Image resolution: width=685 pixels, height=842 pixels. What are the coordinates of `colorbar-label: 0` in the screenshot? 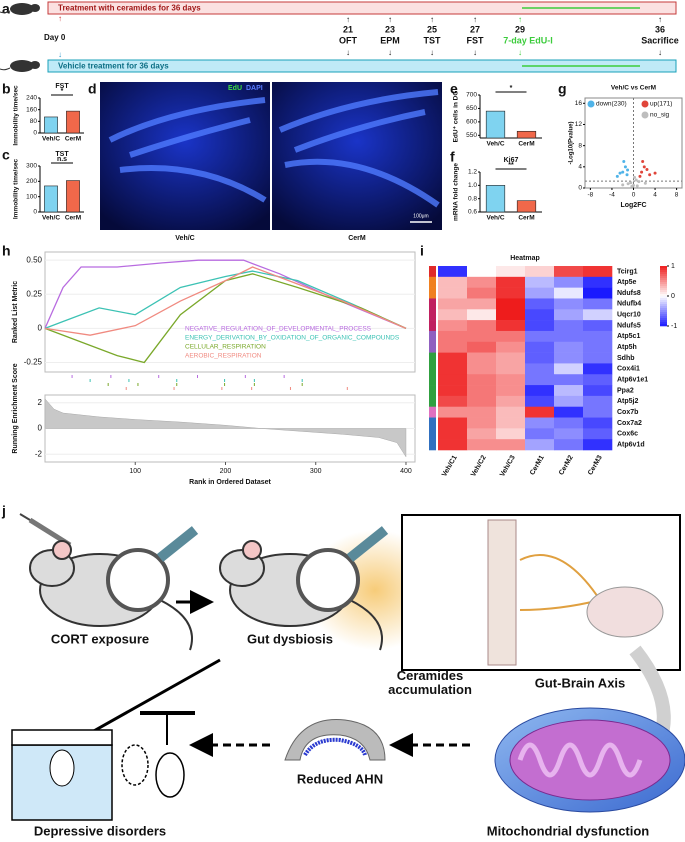 It's located at (673, 296).